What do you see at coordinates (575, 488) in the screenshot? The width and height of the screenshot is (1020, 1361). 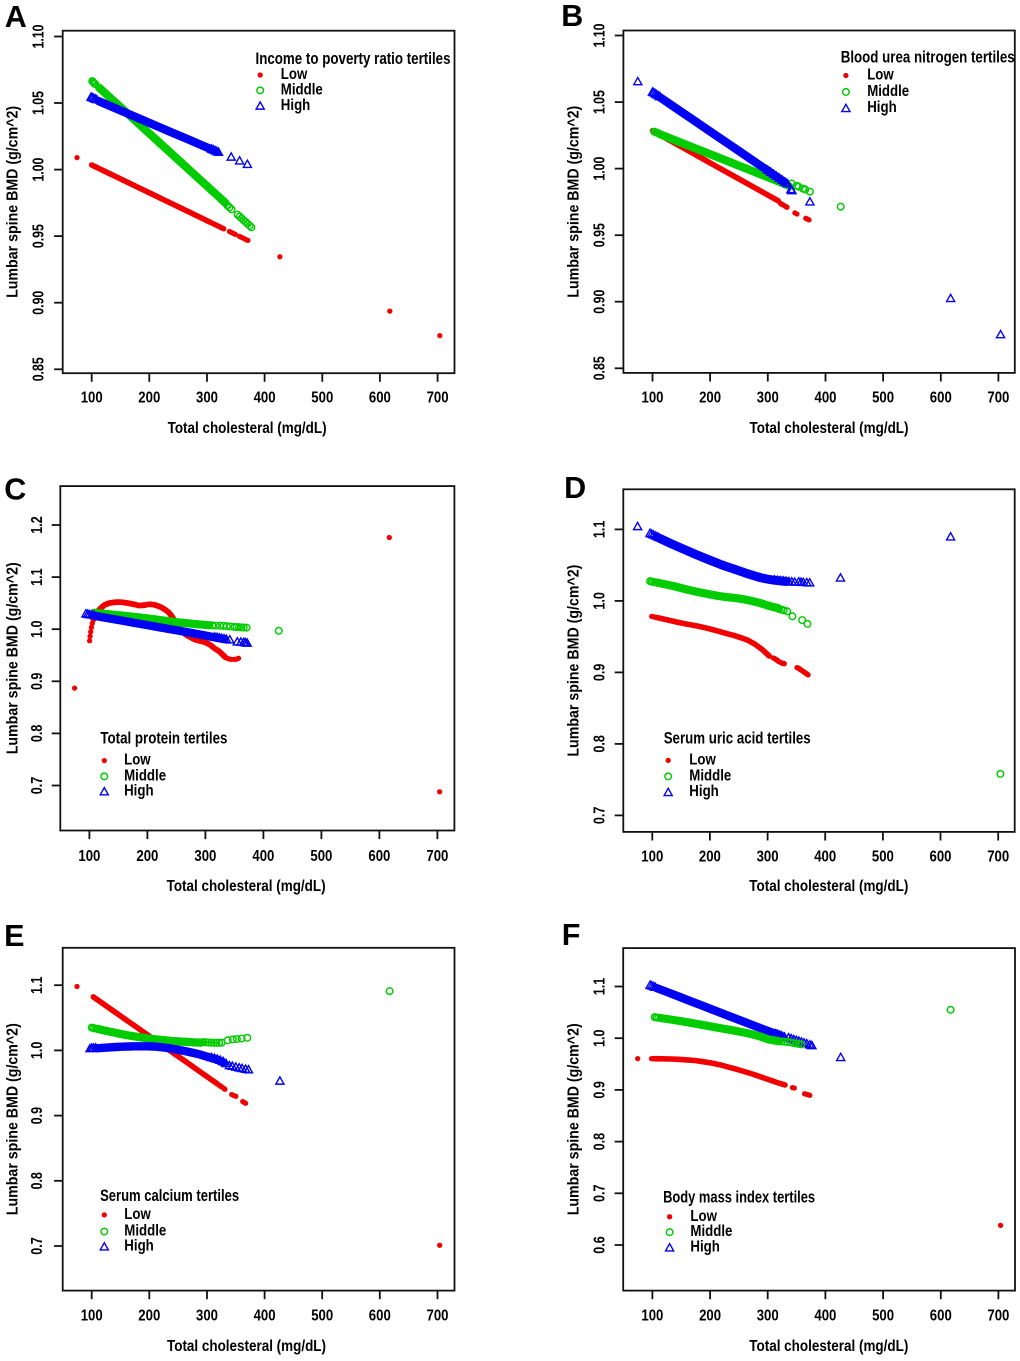 I see `svg-text: D` at bounding box center [575, 488].